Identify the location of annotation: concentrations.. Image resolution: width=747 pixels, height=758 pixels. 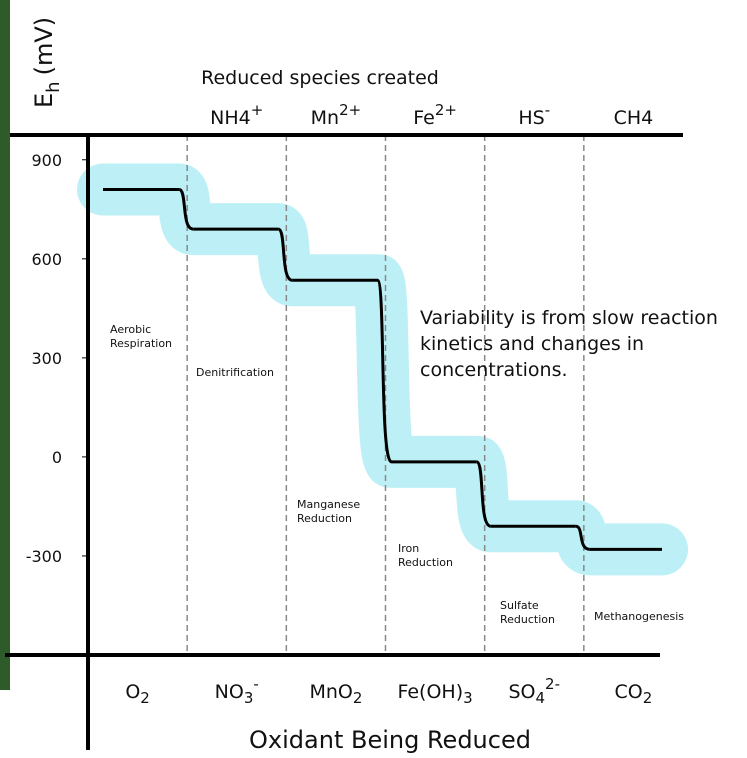
(494, 370).